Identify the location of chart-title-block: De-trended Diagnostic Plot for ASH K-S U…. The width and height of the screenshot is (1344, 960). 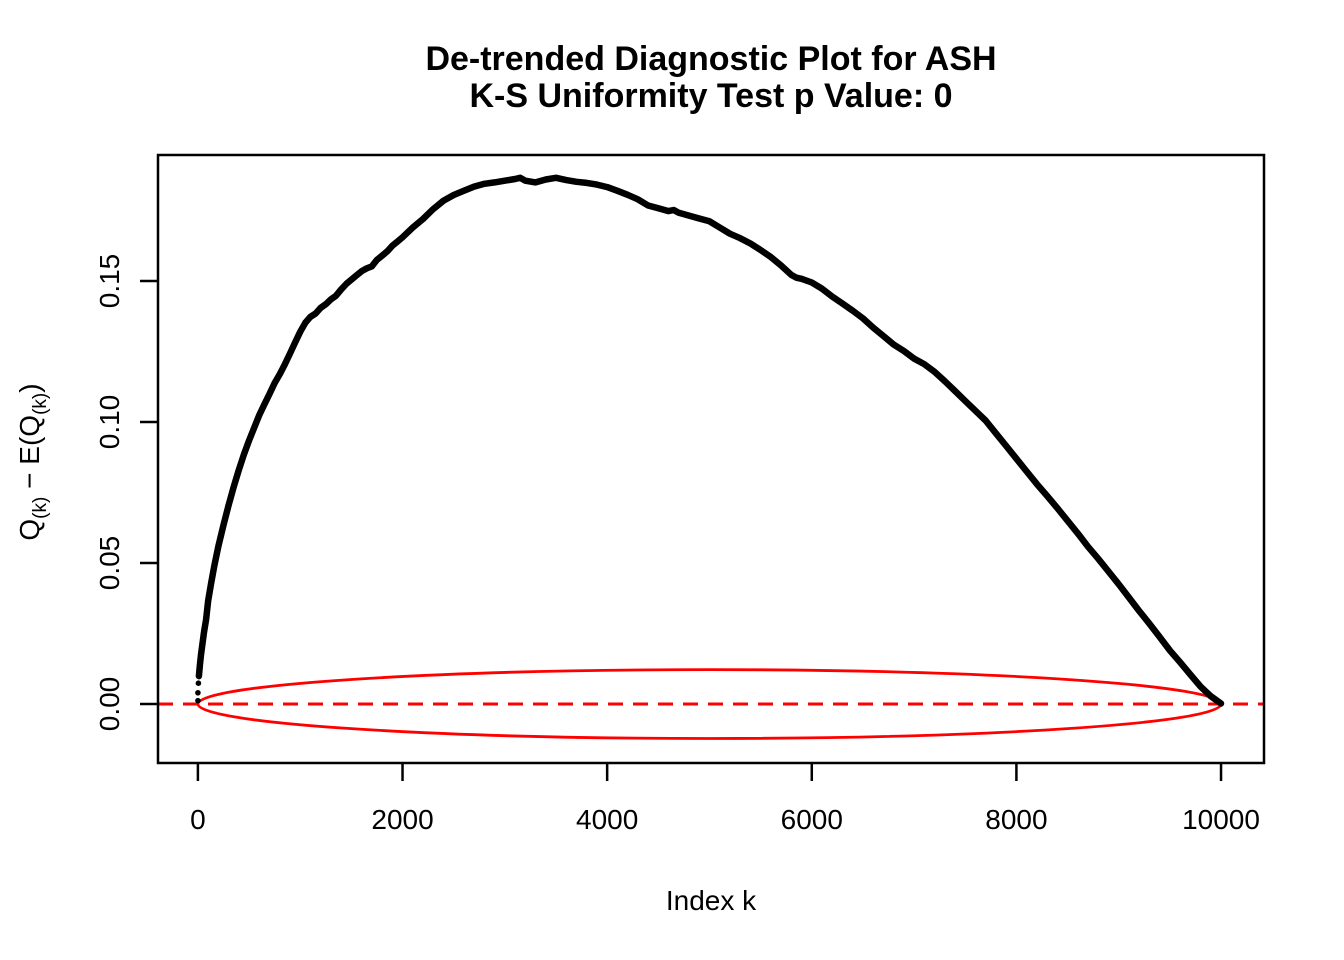
(711, 78).